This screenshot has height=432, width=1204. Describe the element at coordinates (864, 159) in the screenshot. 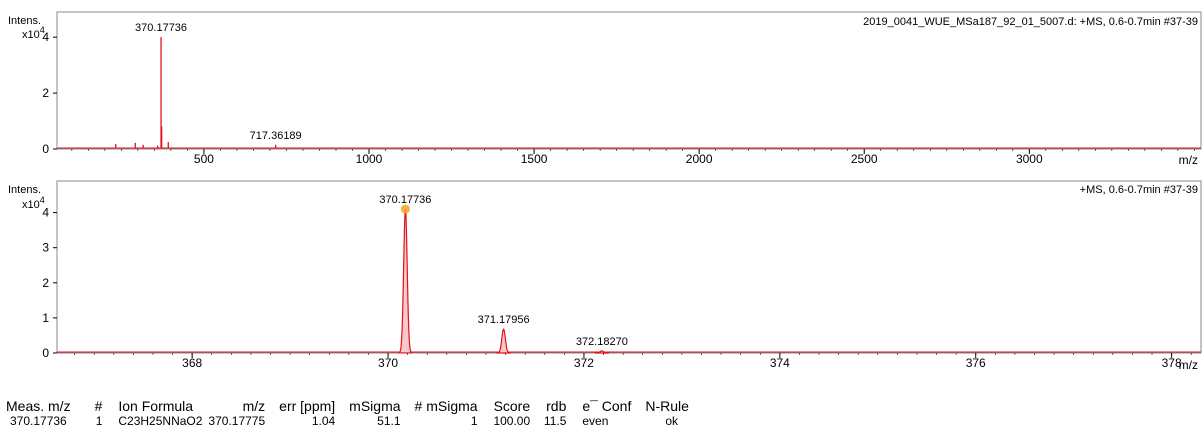

I see `x-tick-label: 2500` at that location.